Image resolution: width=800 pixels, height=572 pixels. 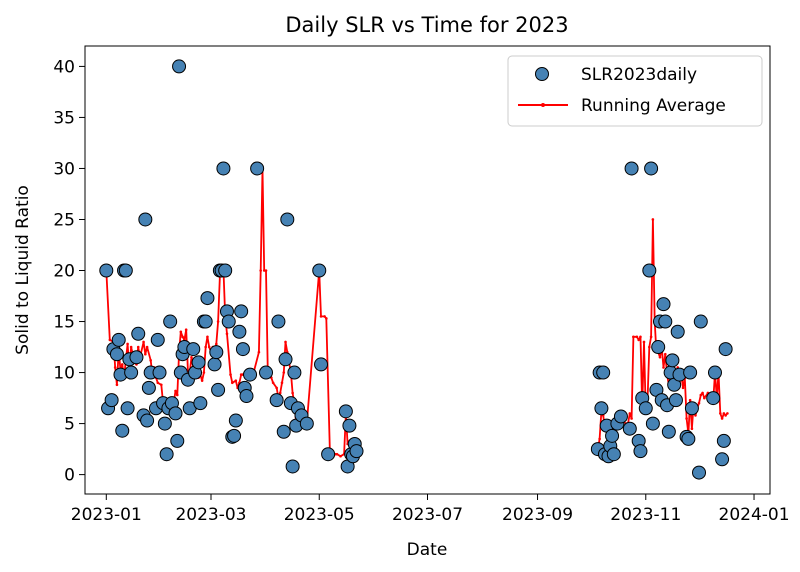 I want to click on y-tick-label: 35, so click(x=64, y=118).